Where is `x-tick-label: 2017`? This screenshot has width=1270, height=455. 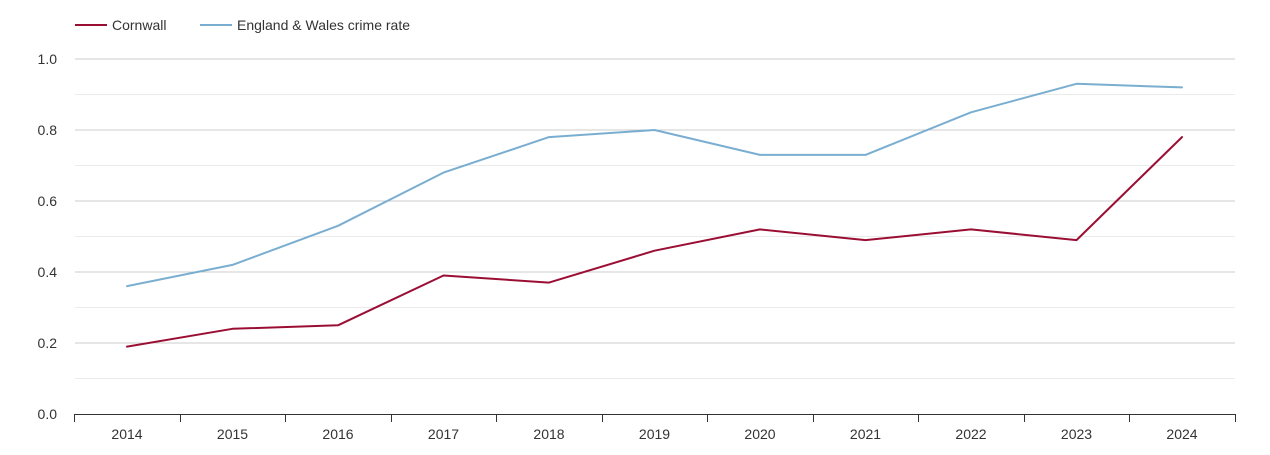
x-tick-label: 2017 is located at coordinates (443, 434).